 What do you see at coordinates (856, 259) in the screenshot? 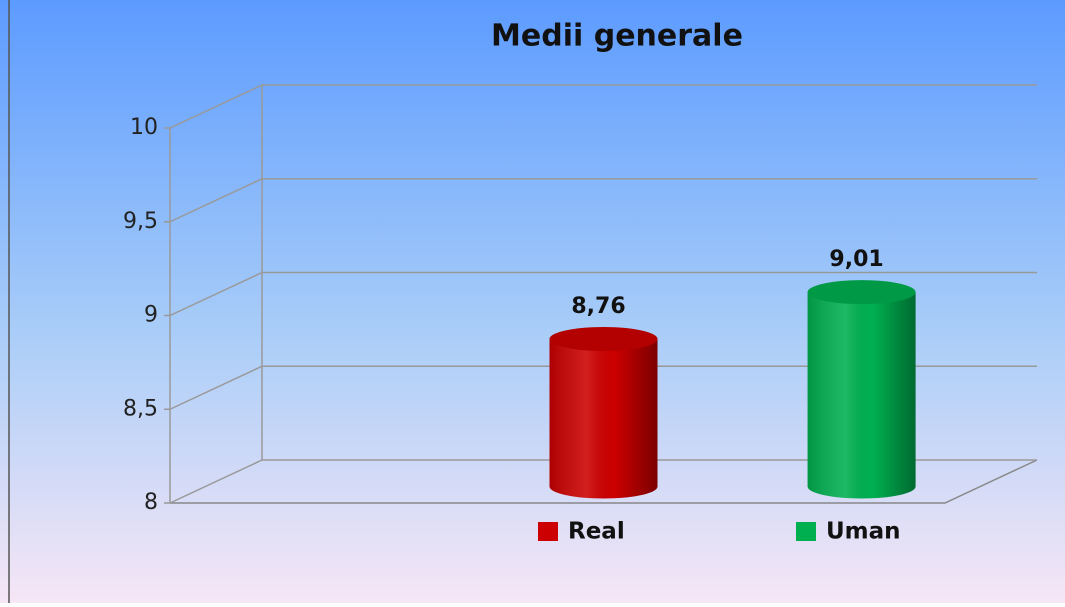
I see `data-label: 9,01` at bounding box center [856, 259].